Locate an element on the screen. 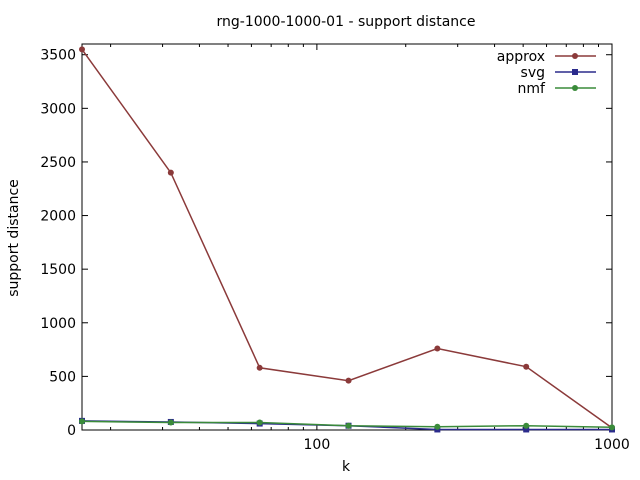  y-tick-label: 3500 is located at coordinates (58, 56).